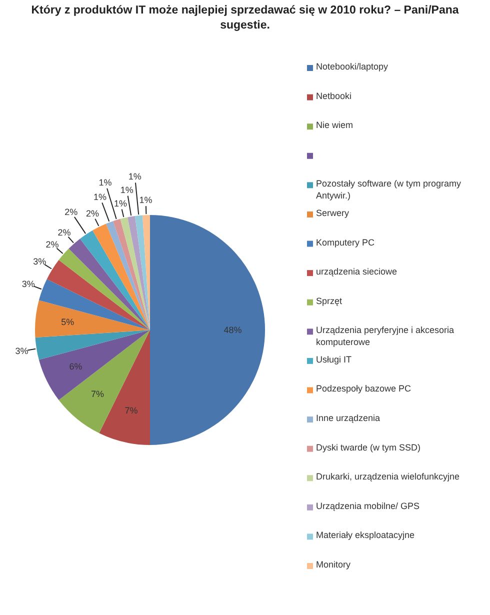 The width and height of the screenshot is (490, 615). I want to click on data-label: 5%, so click(67, 321).